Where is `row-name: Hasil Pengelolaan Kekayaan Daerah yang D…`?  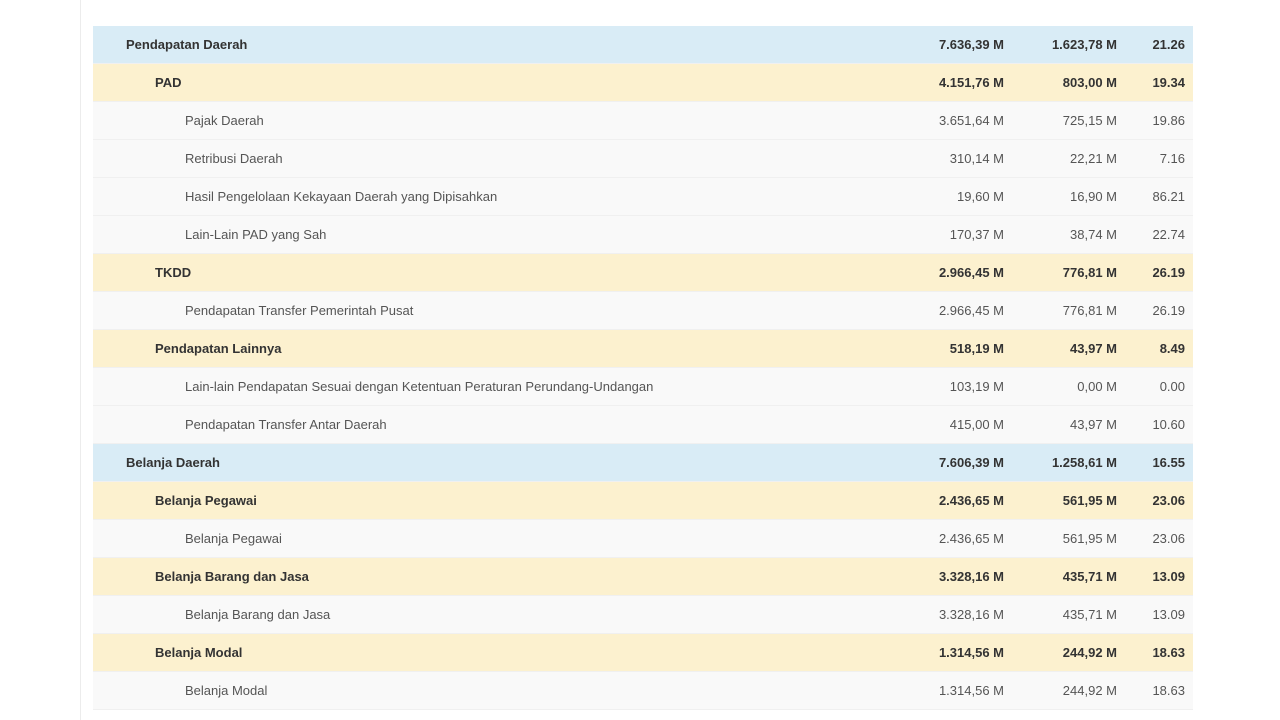
row-name: Hasil Pengelolaan Kekayaan Daerah yang D… is located at coordinates (341, 196).